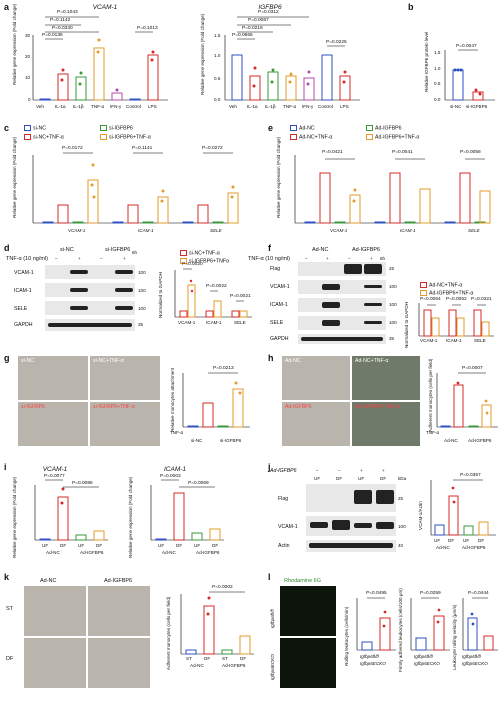  What do you see at coordinates (90, 308) in the screenshot?
I see `panel-d-blot-sele` at bounding box center [90, 308].